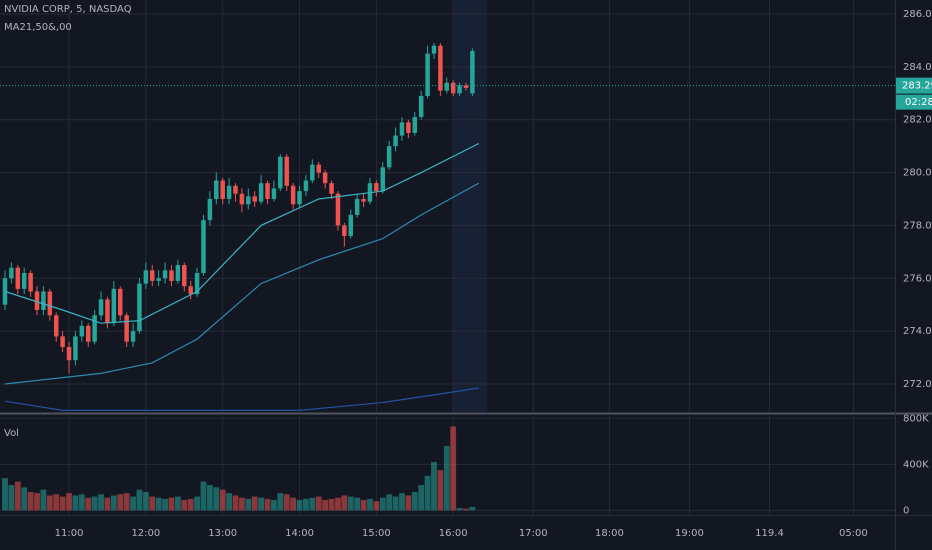  What do you see at coordinates (689, 533) in the screenshot?
I see `x-tick-label: 19:00` at bounding box center [689, 533].